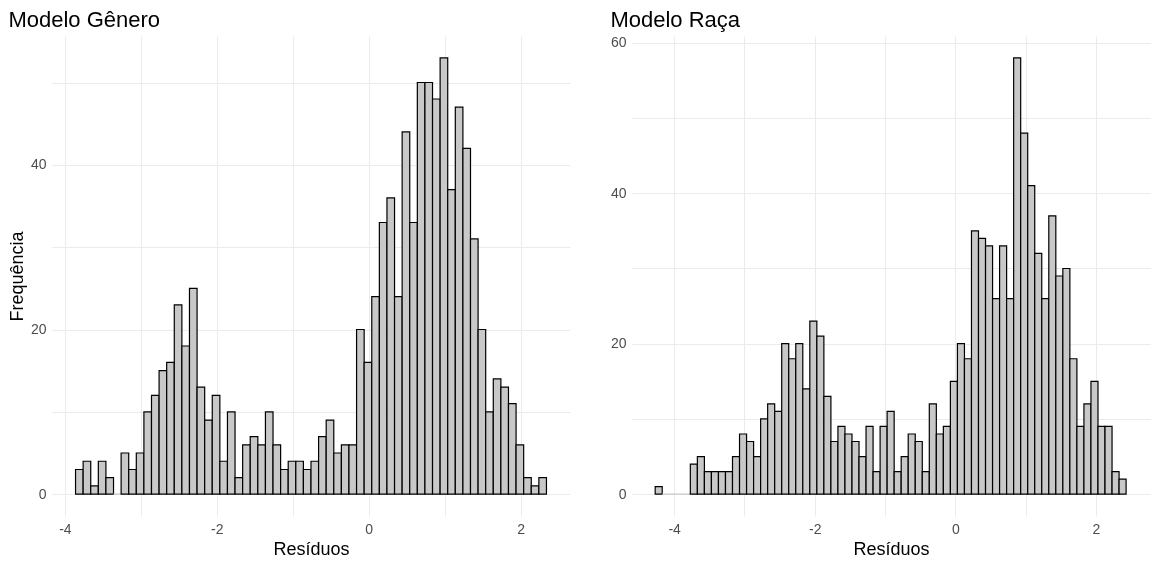  Describe the element at coordinates (618, 42) in the screenshot. I see `y-tick-label: 60` at that location.